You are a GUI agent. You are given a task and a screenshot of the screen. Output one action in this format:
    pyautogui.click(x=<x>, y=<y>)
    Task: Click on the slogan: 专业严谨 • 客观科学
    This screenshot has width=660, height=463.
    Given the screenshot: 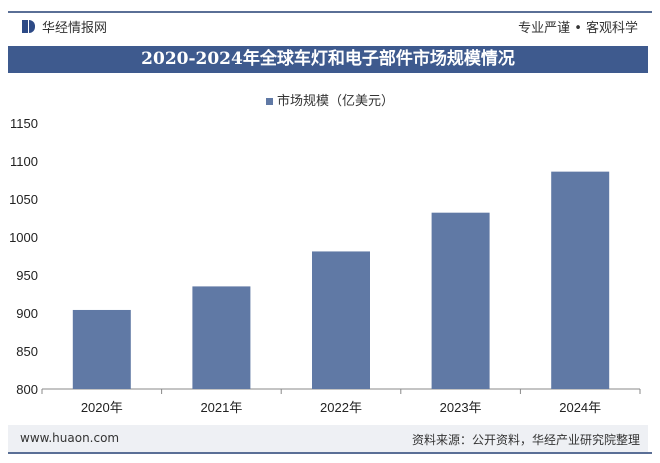 What is the action you would take?
    pyautogui.click(x=578, y=28)
    